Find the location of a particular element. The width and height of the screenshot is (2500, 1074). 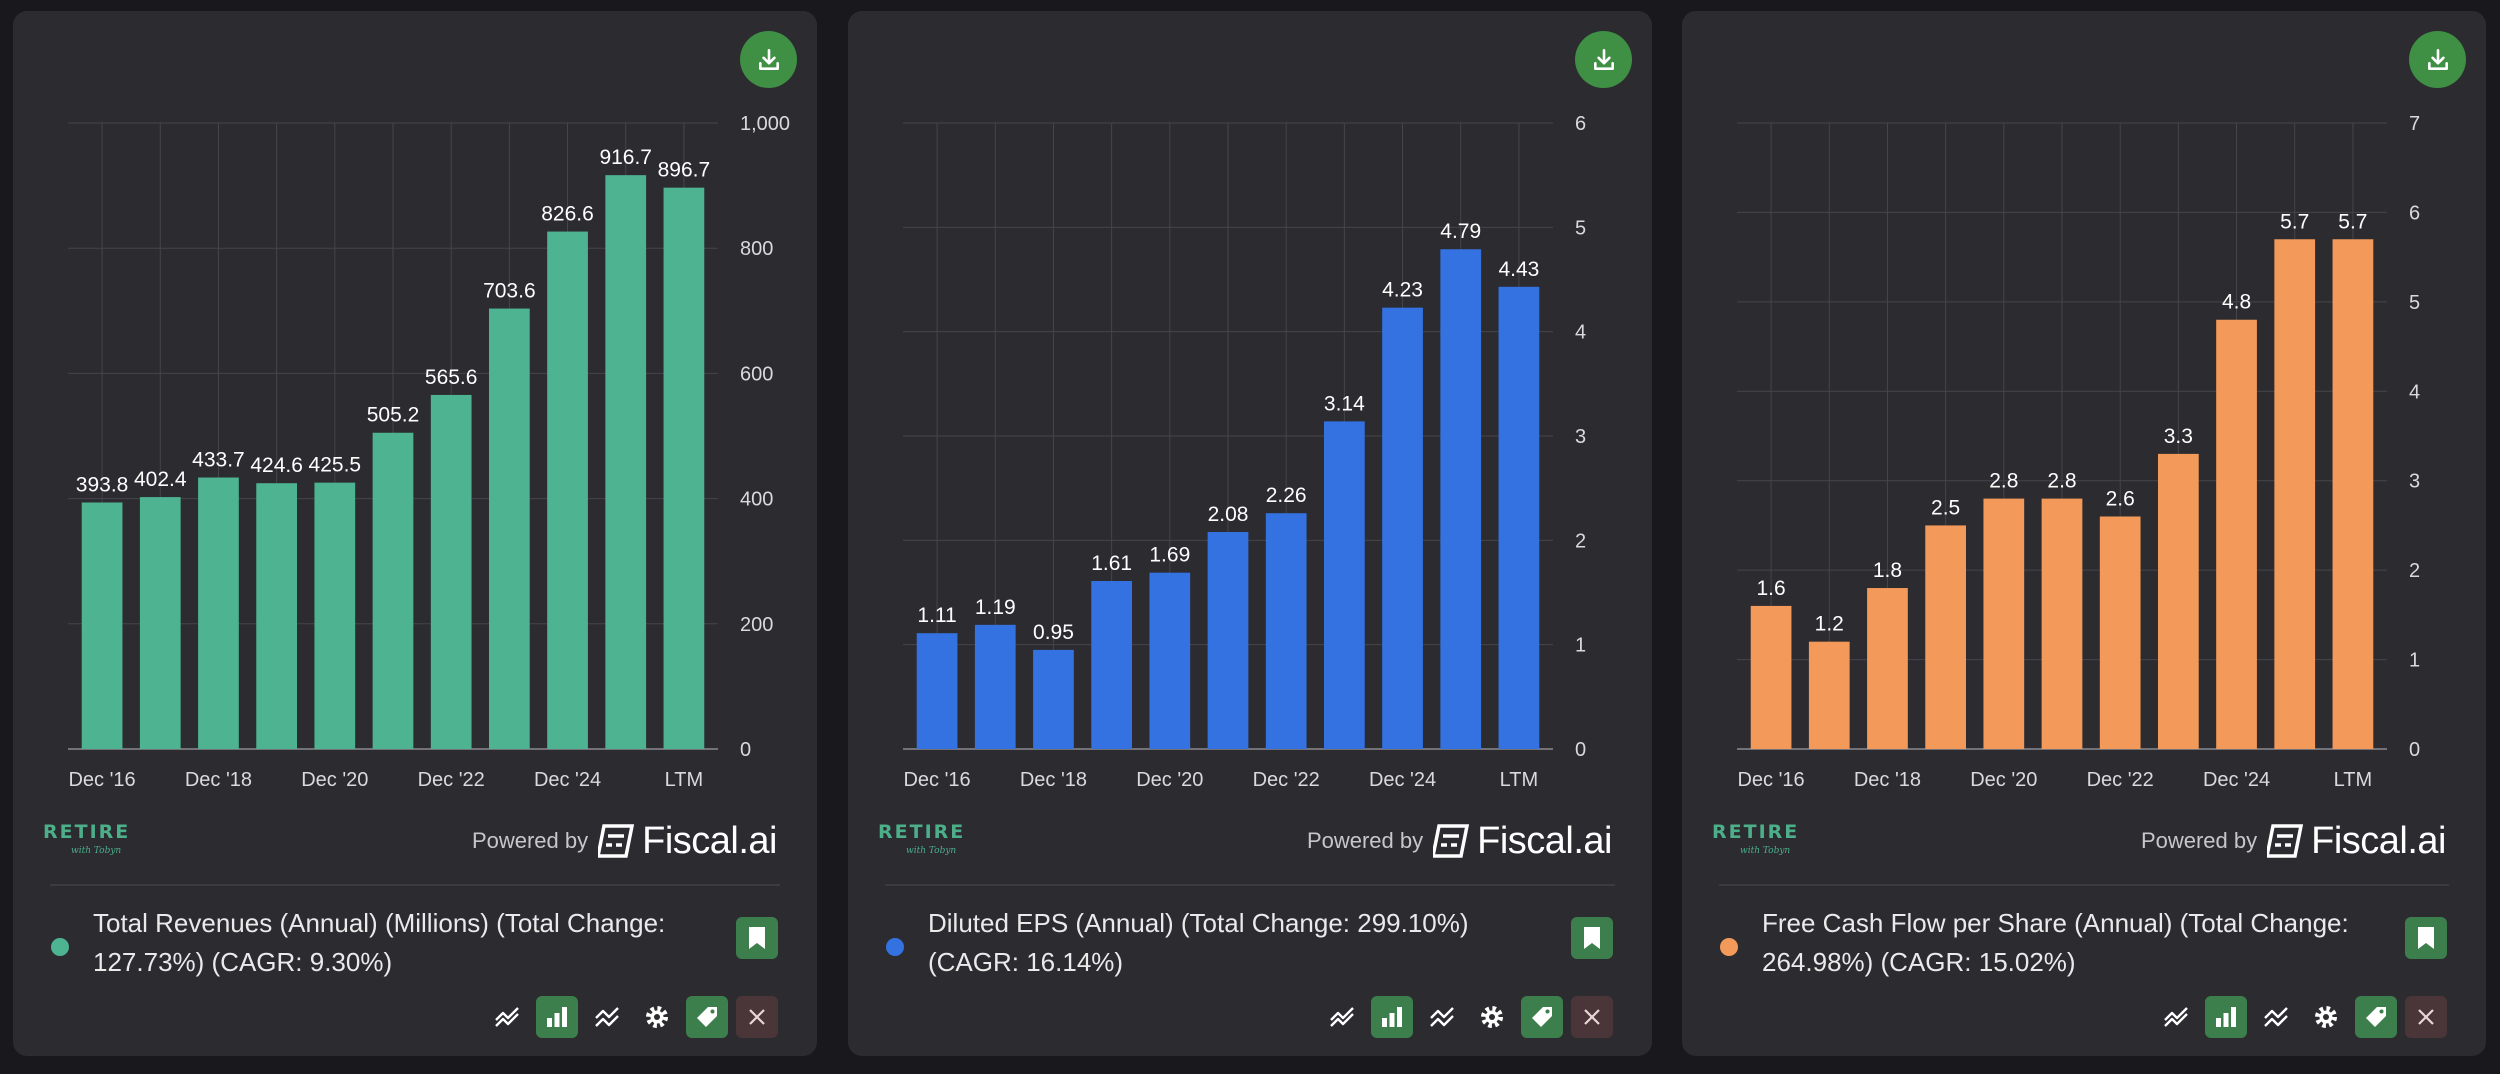

bar-value-label: 1.19 is located at coordinates (995, 607).